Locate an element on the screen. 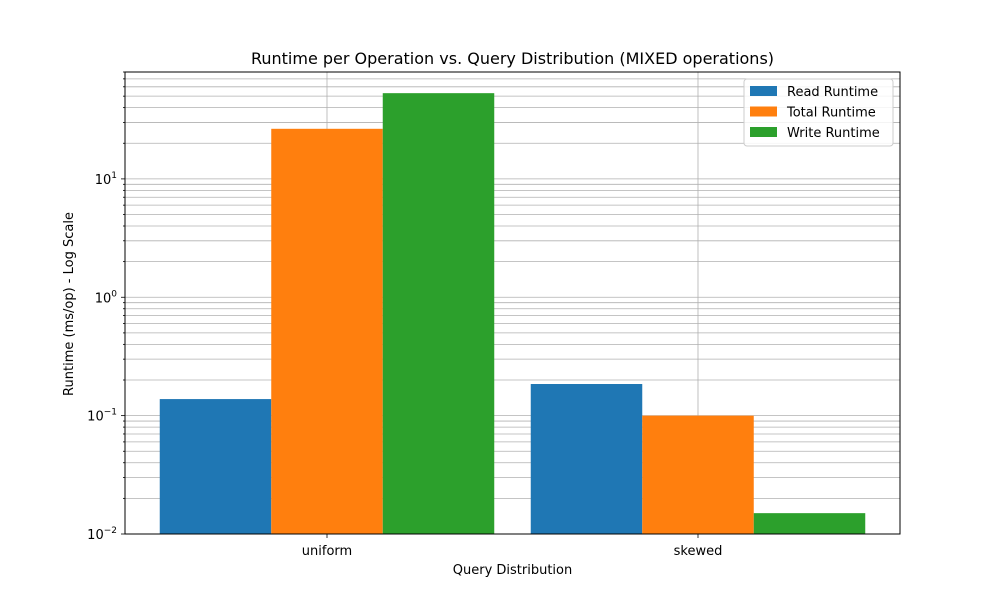  legend: Read Runtime Total Runtime Write Runtime is located at coordinates (818, 112).